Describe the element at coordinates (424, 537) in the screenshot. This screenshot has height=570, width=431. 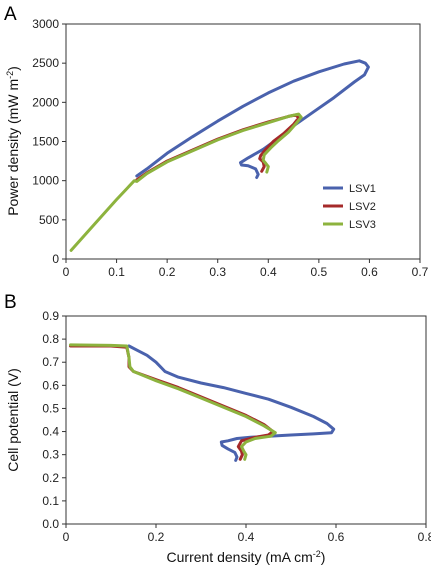
I see `panel-b-x-tick-label: 0.8` at that location.